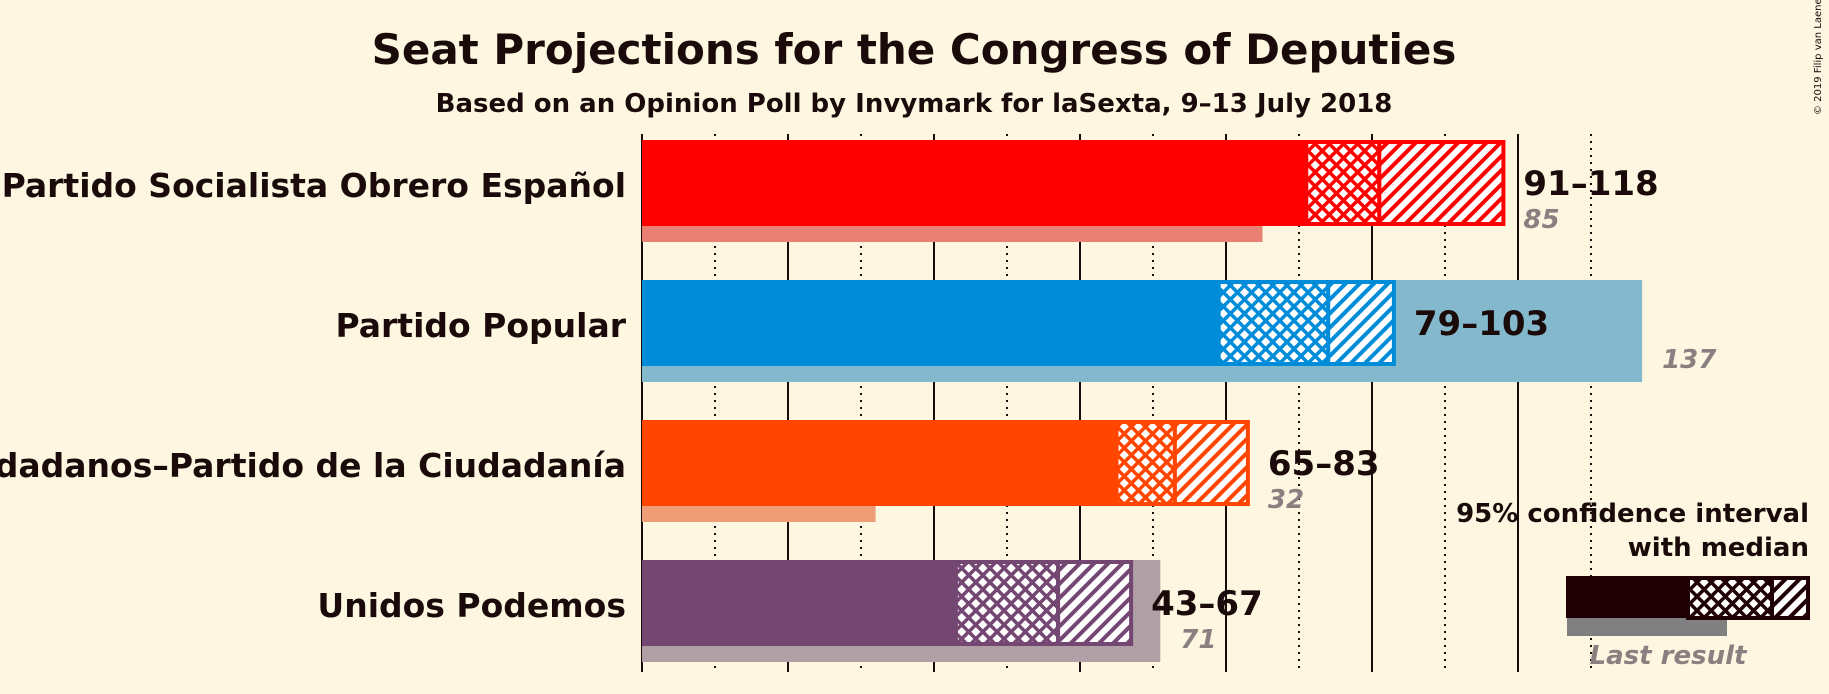  Describe the element at coordinates (1324, 464) in the screenshot. I see `range-label: 65–83` at that location.